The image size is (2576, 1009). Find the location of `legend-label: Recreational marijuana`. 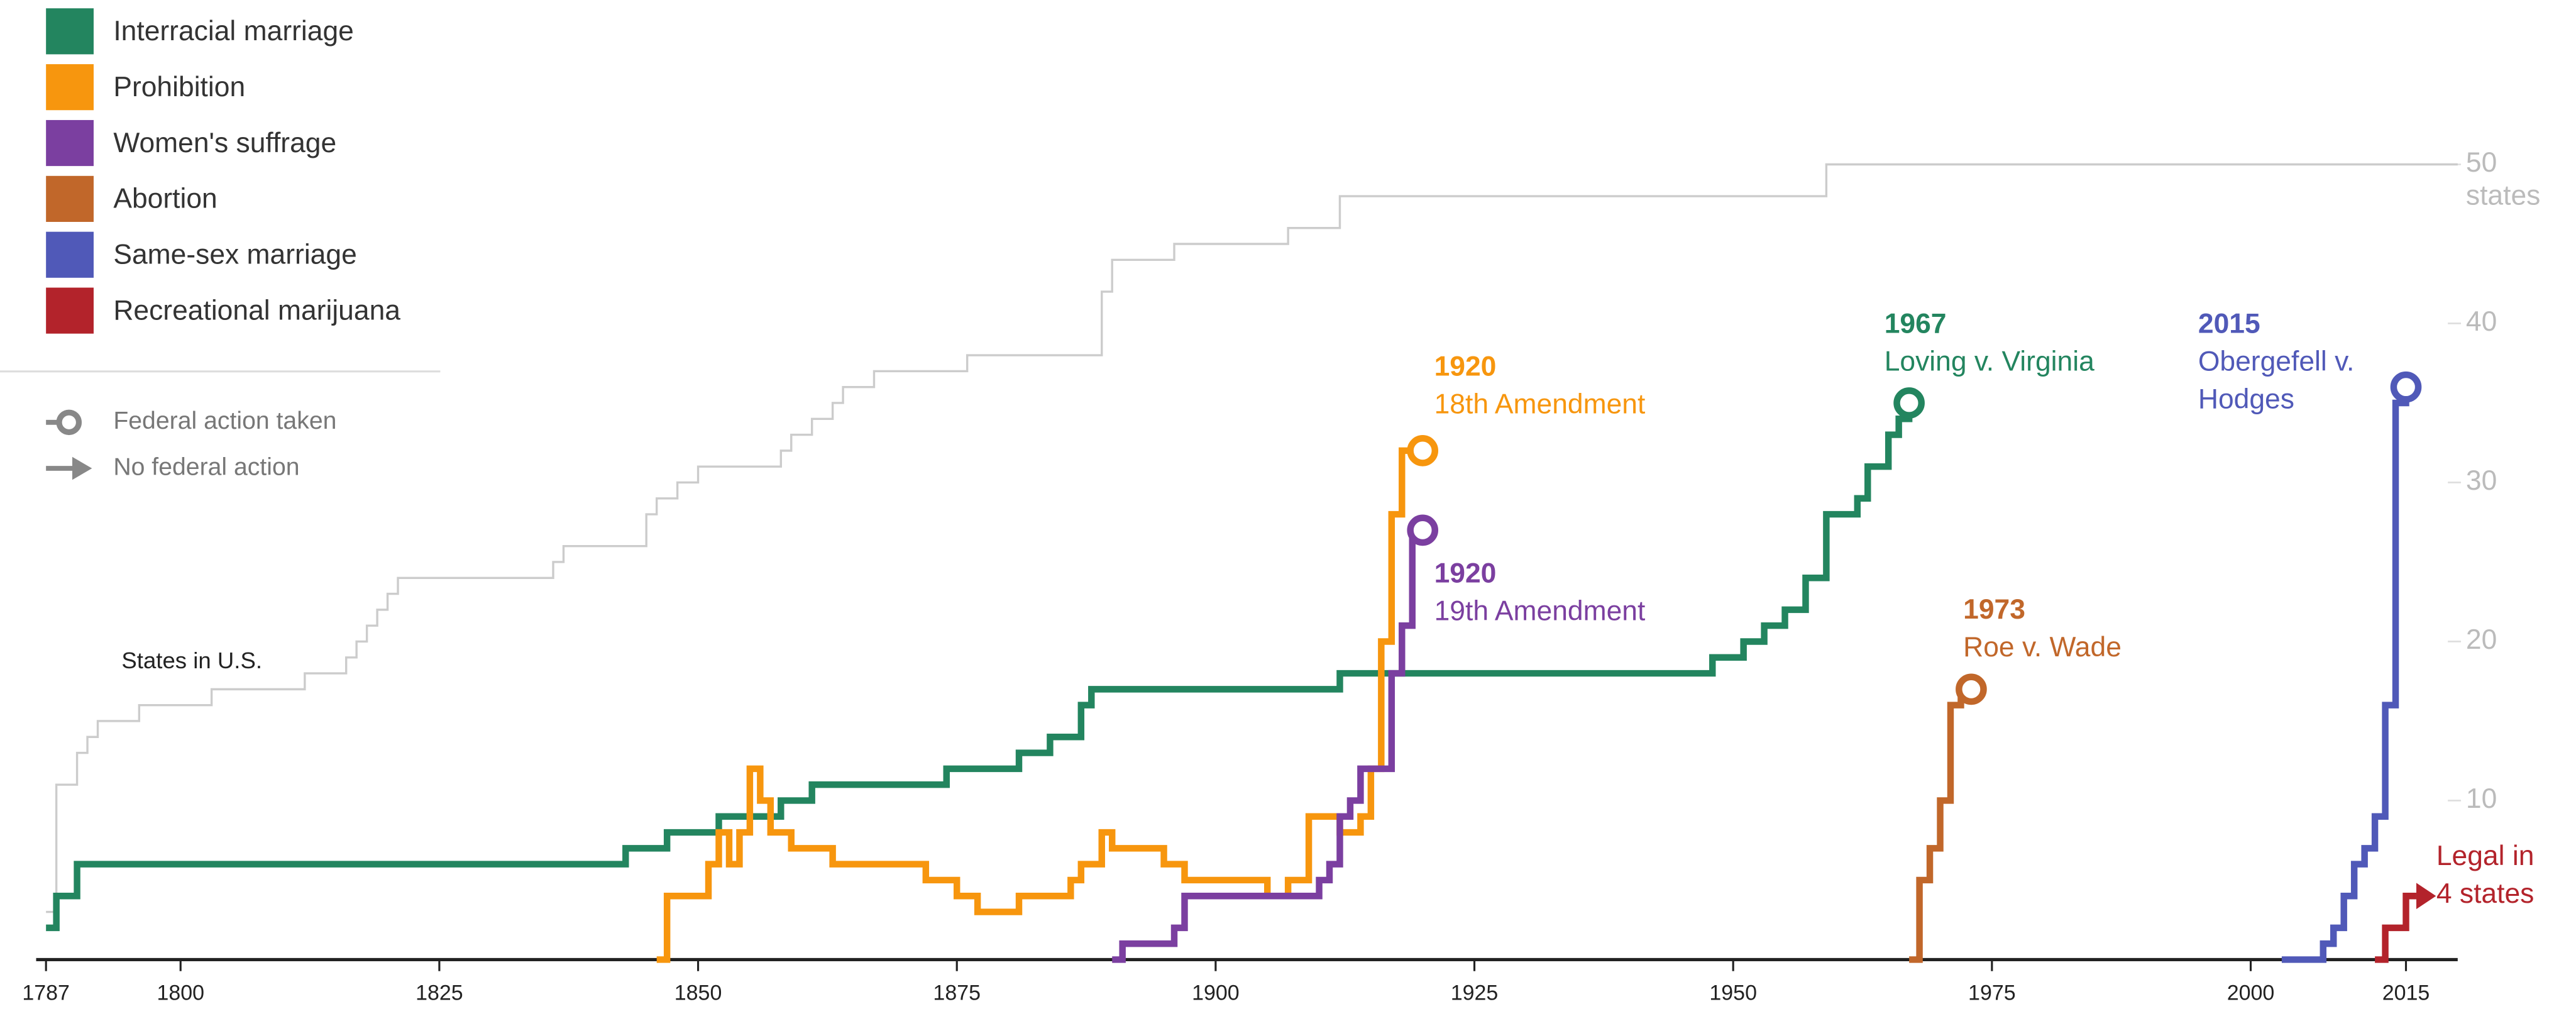

legend-label: Recreational marijuana is located at coordinates (256, 310).